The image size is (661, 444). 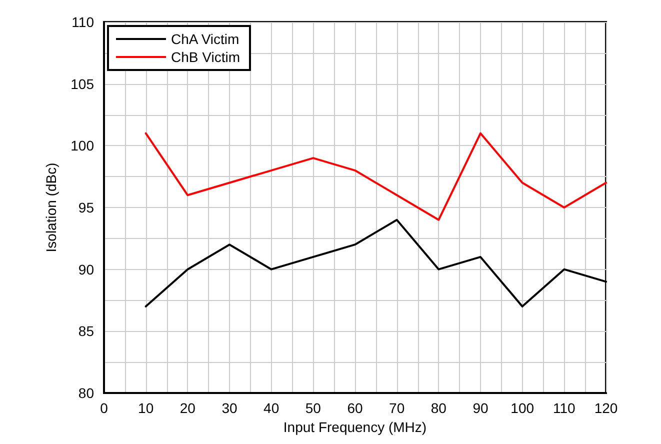 What do you see at coordinates (230, 408) in the screenshot?
I see `x-tick-label: 30` at bounding box center [230, 408].